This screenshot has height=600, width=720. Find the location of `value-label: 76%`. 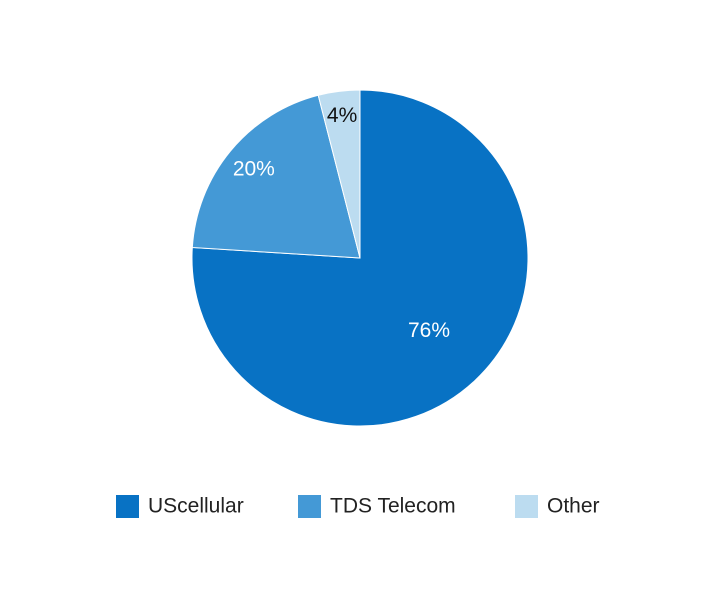

value-label: 76% is located at coordinates (429, 330).